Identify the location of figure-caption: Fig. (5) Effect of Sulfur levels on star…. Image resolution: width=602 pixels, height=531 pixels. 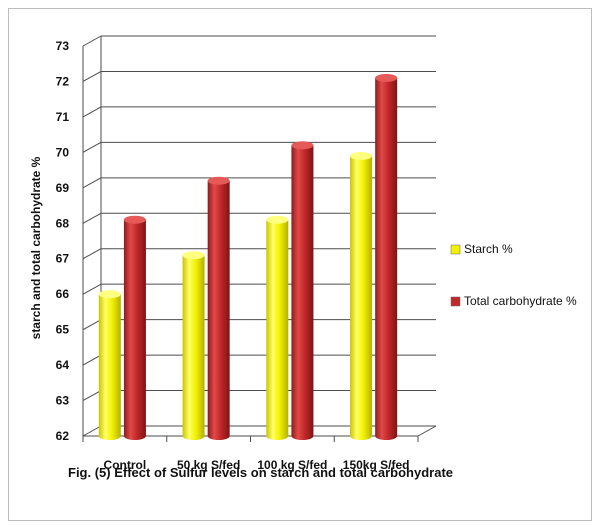
(260, 472).